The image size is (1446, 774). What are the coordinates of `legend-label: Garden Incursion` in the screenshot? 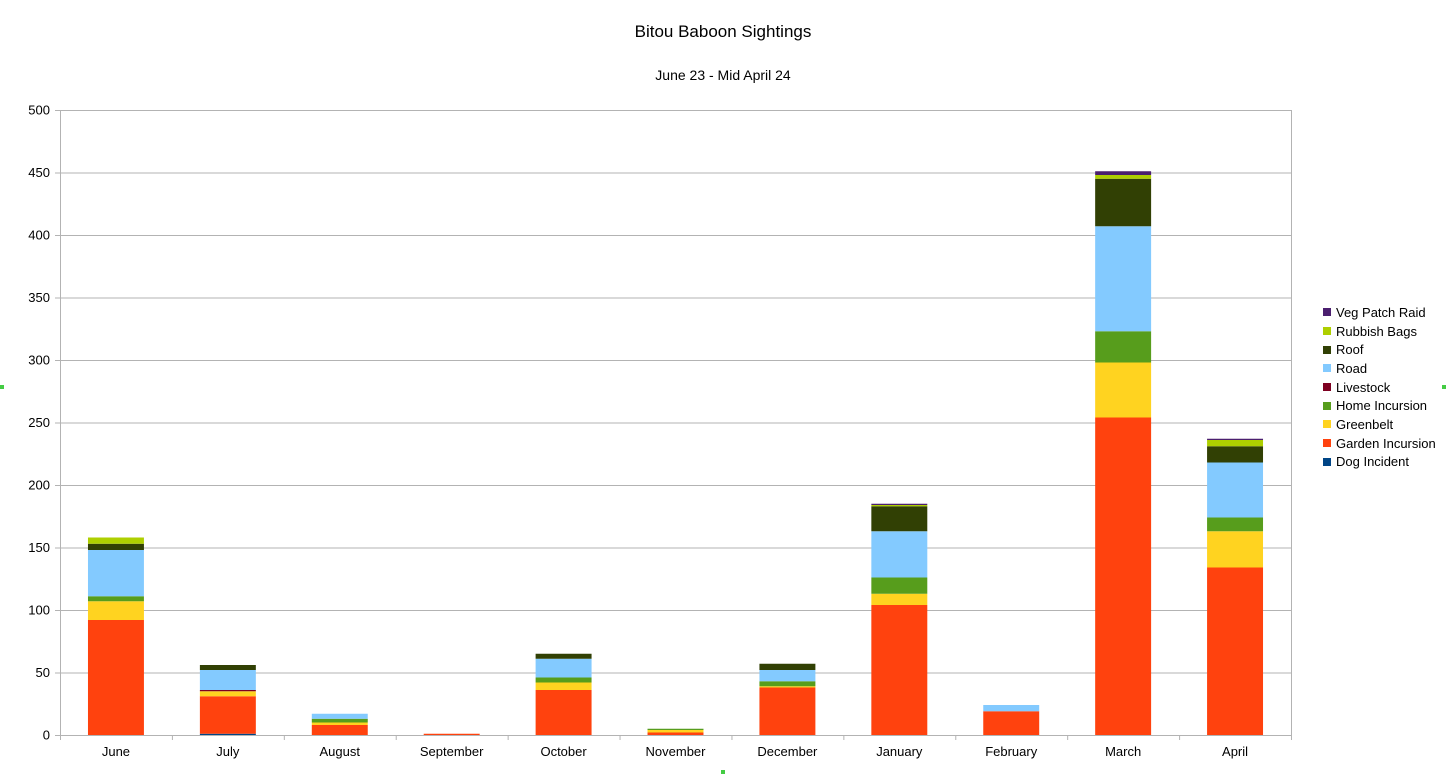 It's located at (1386, 443).